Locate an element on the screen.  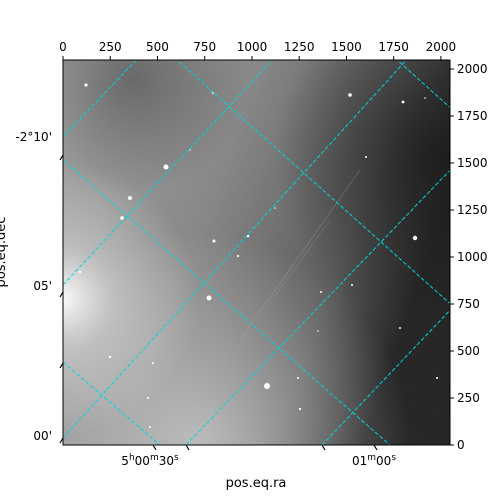
left-tick-label: 05' is located at coordinates (42, 286).